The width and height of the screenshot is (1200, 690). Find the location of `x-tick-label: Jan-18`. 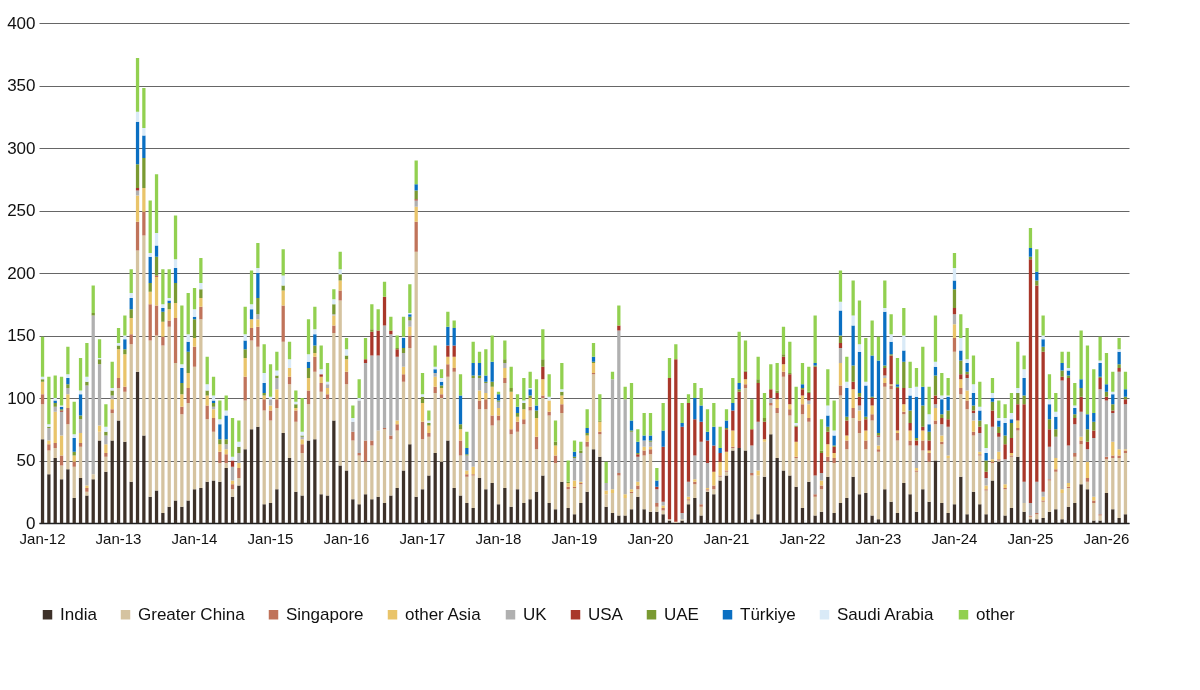

x-tick-label: Jan-18 is located at coordinates (498, 538).